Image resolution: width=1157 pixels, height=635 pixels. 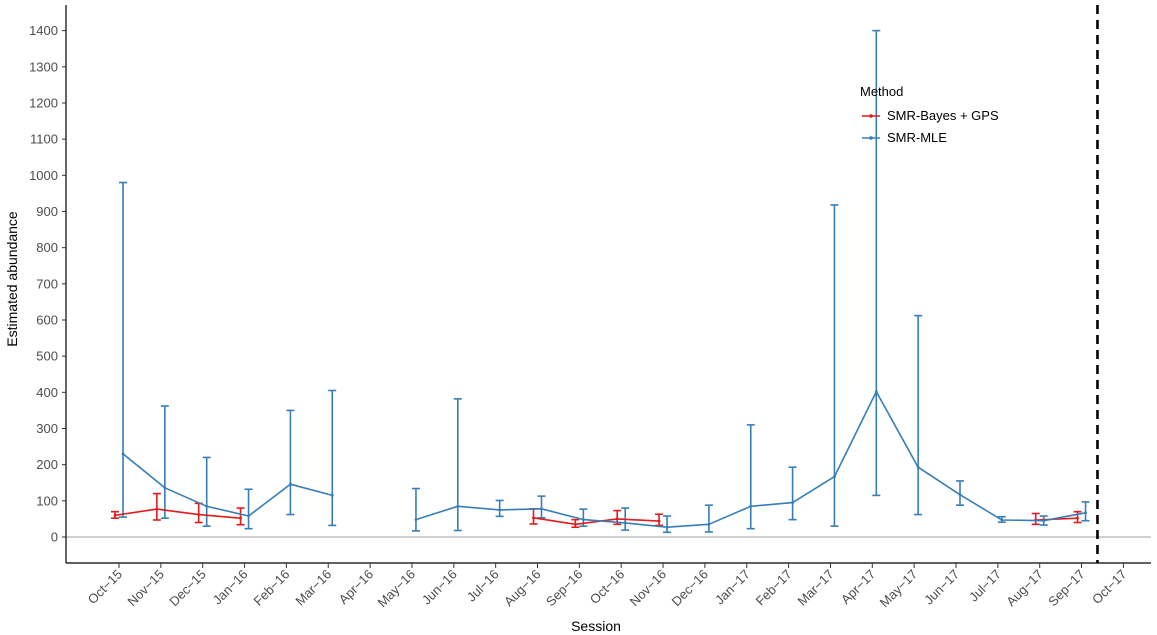 What do you see at coordinates (1109, 587) in the screenshot?
I see `x-tick-label: Oct−17` at bounding box center [1109, 587].